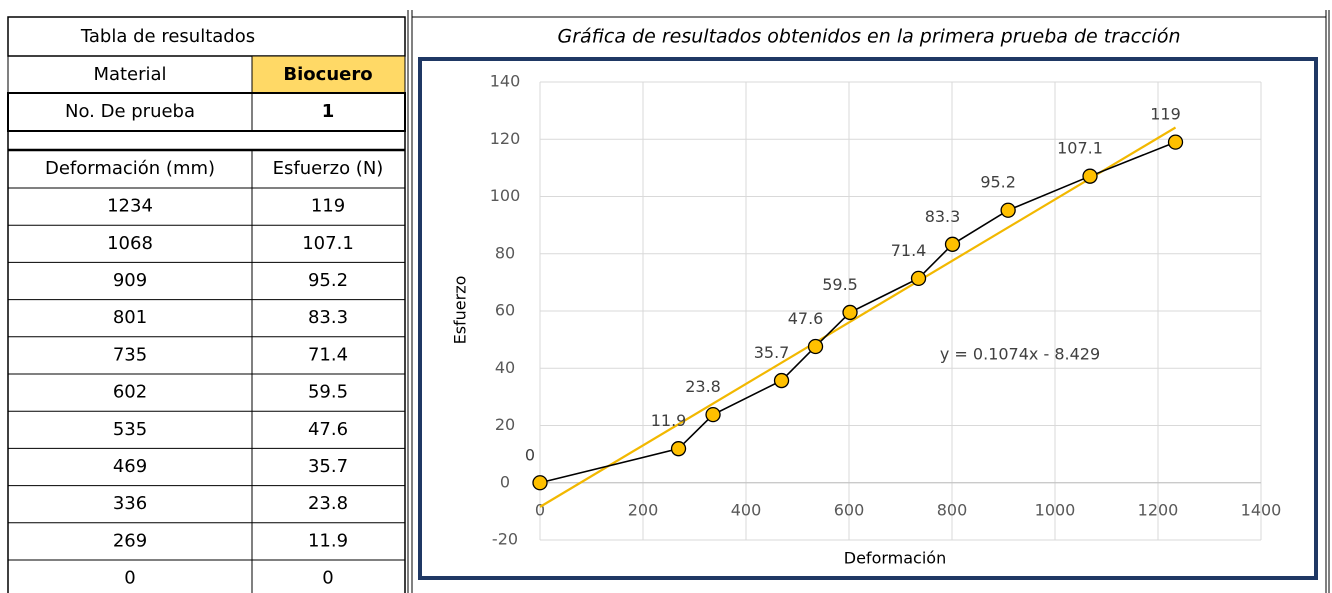 This screenshot has height=593, width=1332. Describe the element at coordinates (130, 280) in the screenshot. I see `cell: 909` at that location.